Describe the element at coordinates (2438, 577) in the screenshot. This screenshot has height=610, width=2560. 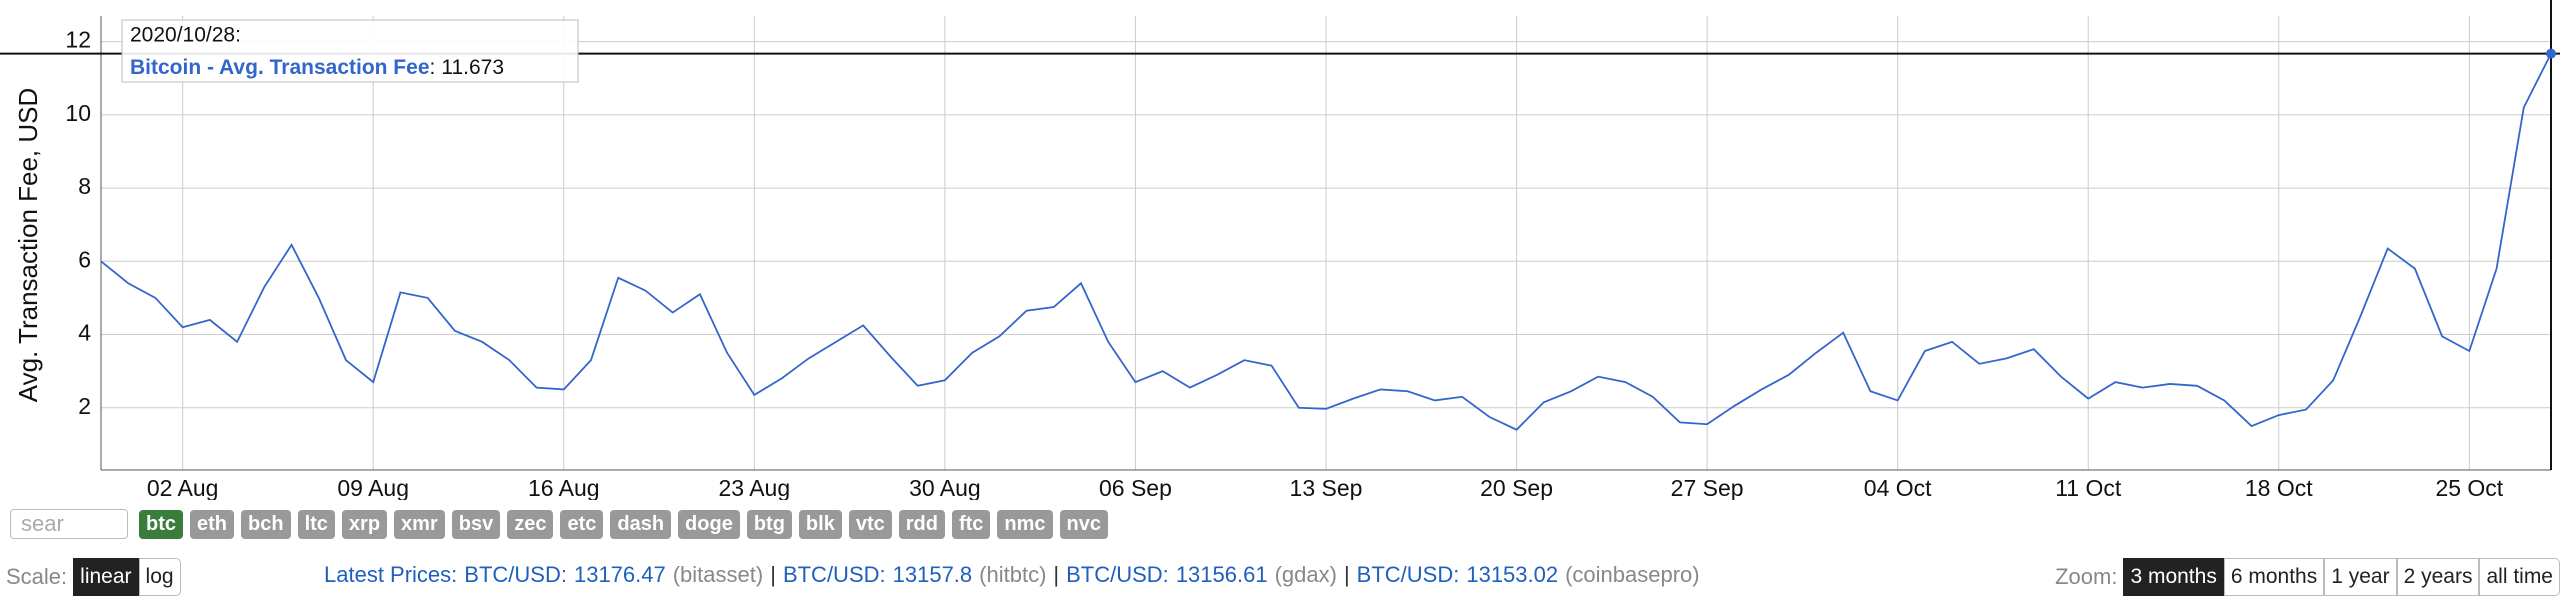
I see `zoom-option: 2 years` at that location.